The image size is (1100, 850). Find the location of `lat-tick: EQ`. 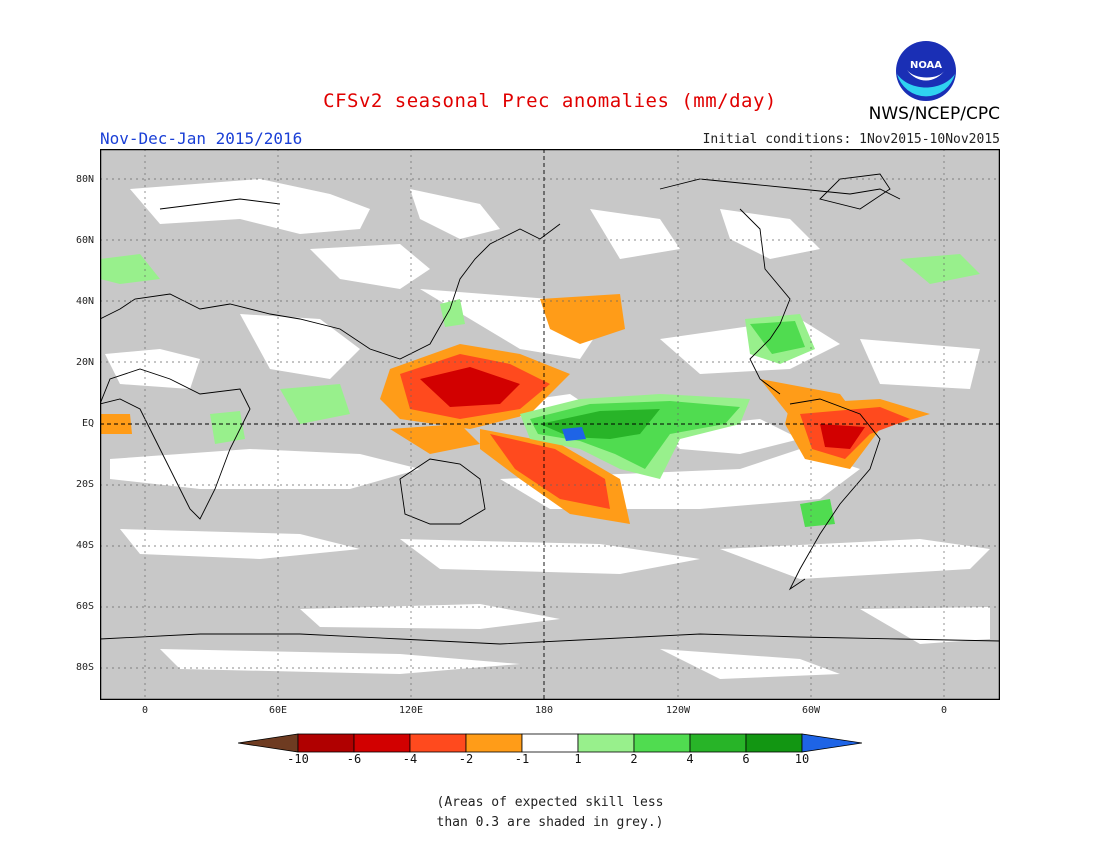

lat-tick: EQ is located at coordinates (87, 423).